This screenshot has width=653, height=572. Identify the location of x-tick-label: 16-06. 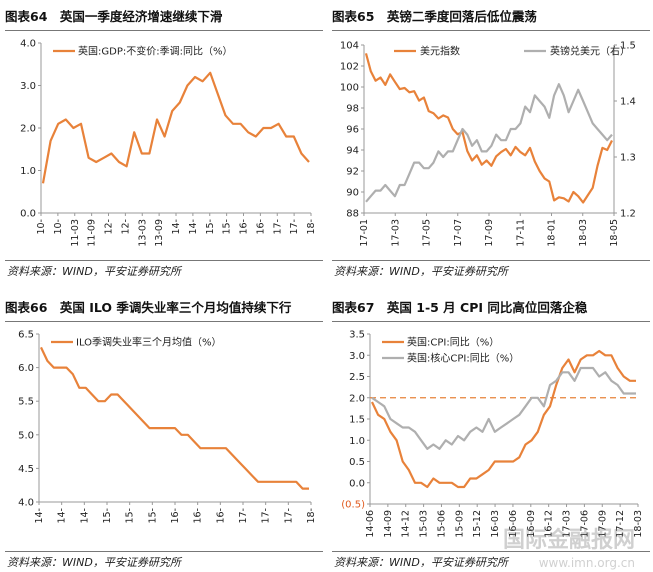
(513, 524).